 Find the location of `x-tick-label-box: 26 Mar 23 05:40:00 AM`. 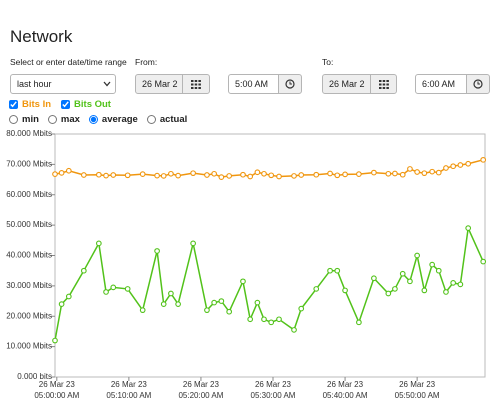

x-tick-label-box: 26 Mar 23 05:40:00 AM is located at coordinates (345, 390).